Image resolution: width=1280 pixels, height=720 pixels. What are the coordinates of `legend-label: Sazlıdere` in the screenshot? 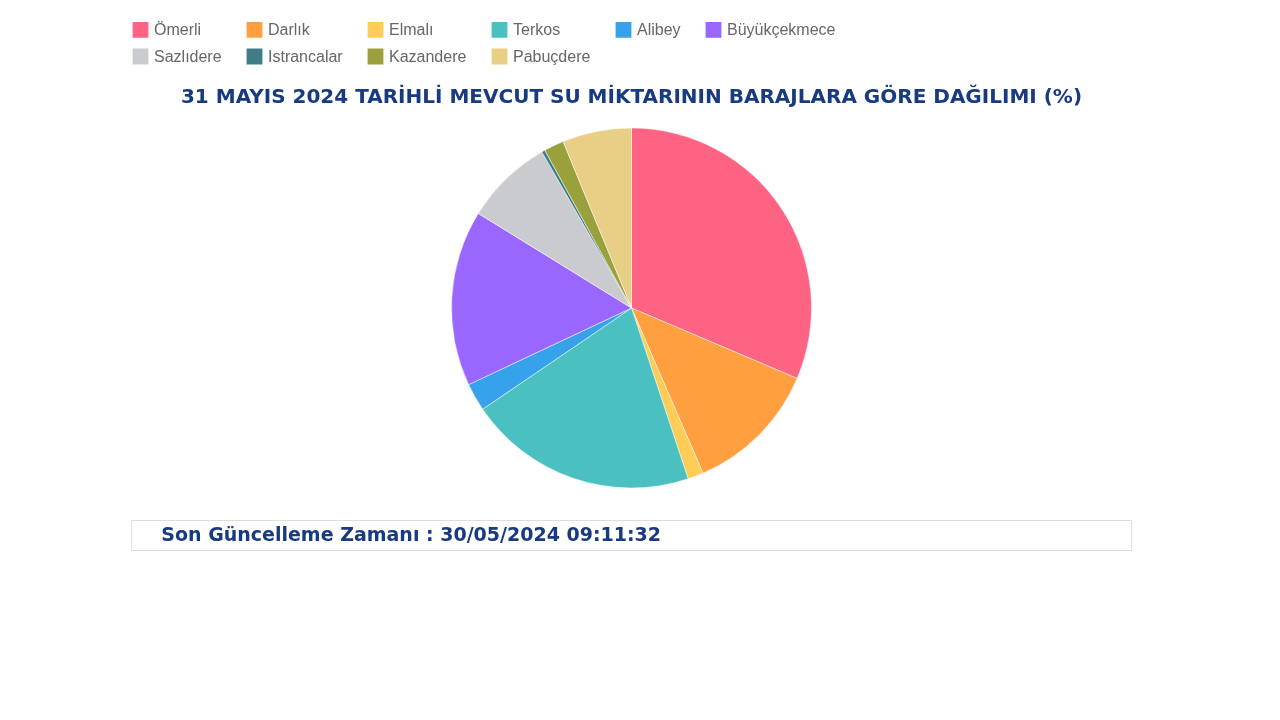 It's located at (188, 56).